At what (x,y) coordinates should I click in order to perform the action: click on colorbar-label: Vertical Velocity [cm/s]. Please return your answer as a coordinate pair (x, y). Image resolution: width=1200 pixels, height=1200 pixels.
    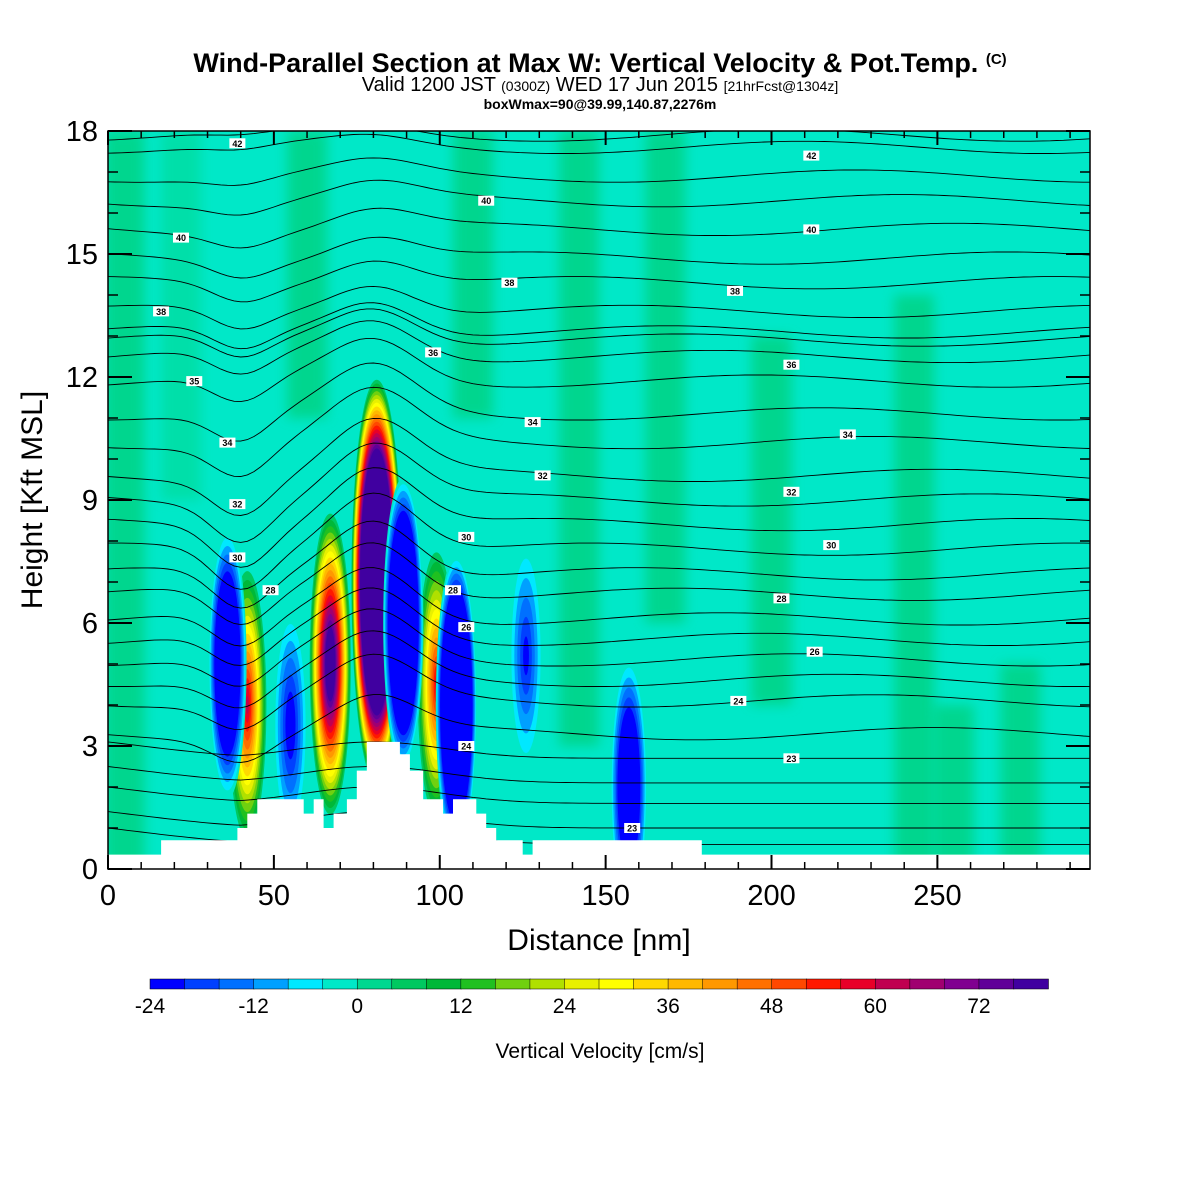
    Looking at the image, I should click on (600, 1051).